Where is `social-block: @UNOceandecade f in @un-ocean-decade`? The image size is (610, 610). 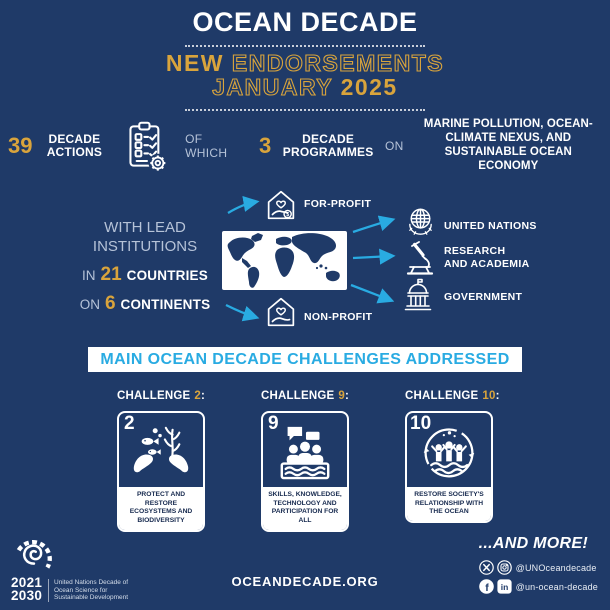 social-block: @UNOceandecade f in @un-ocean-decade is located at coordinates (538, 577).